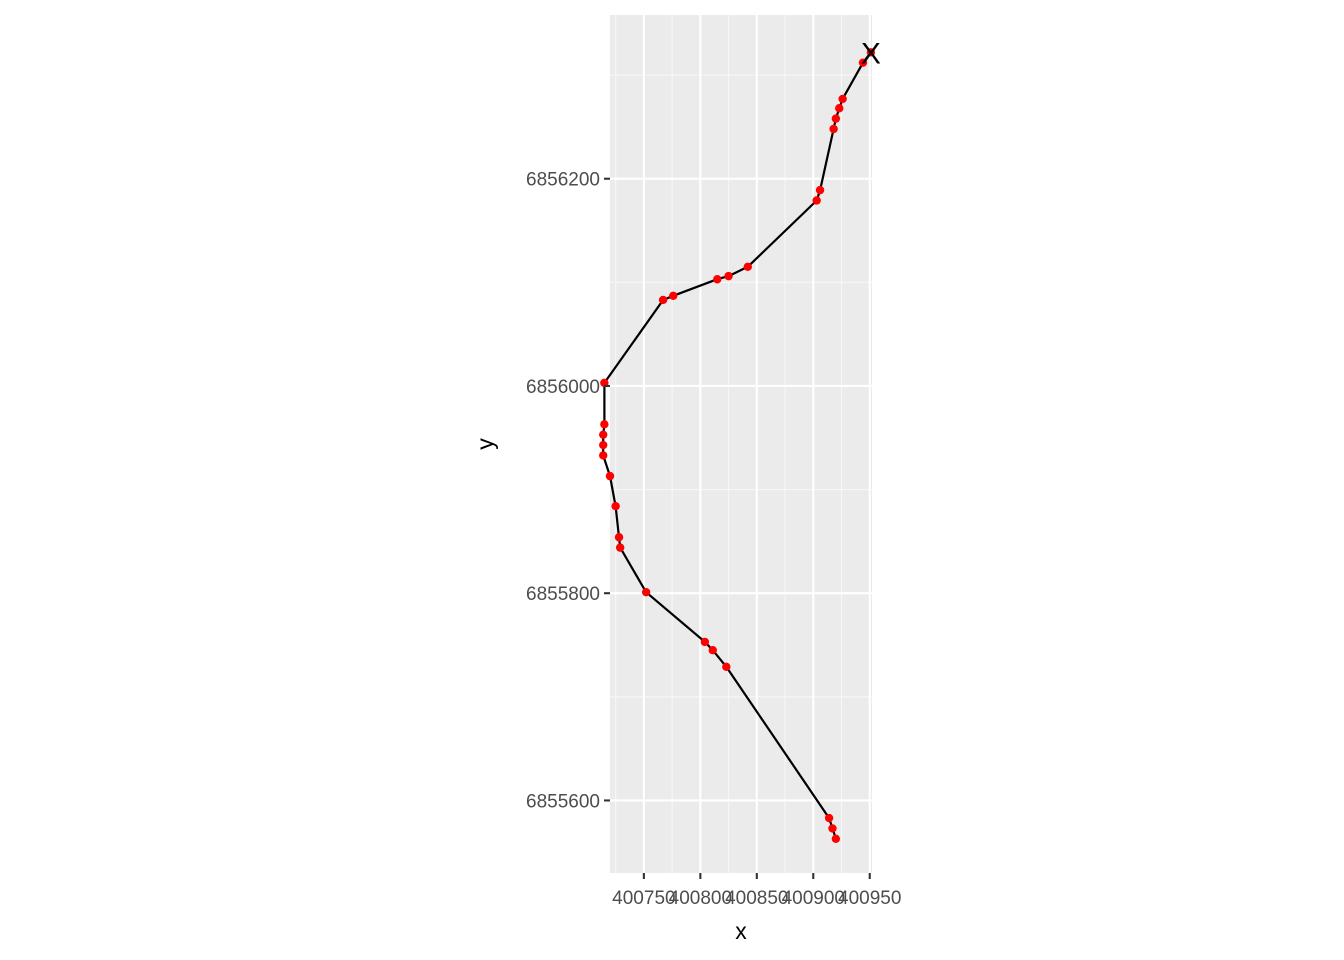 This screenshot has height=960, width=1344. Describe the element at coordinates (741, 931) in the screenshot. I see `x-axis-title: x` at that location.